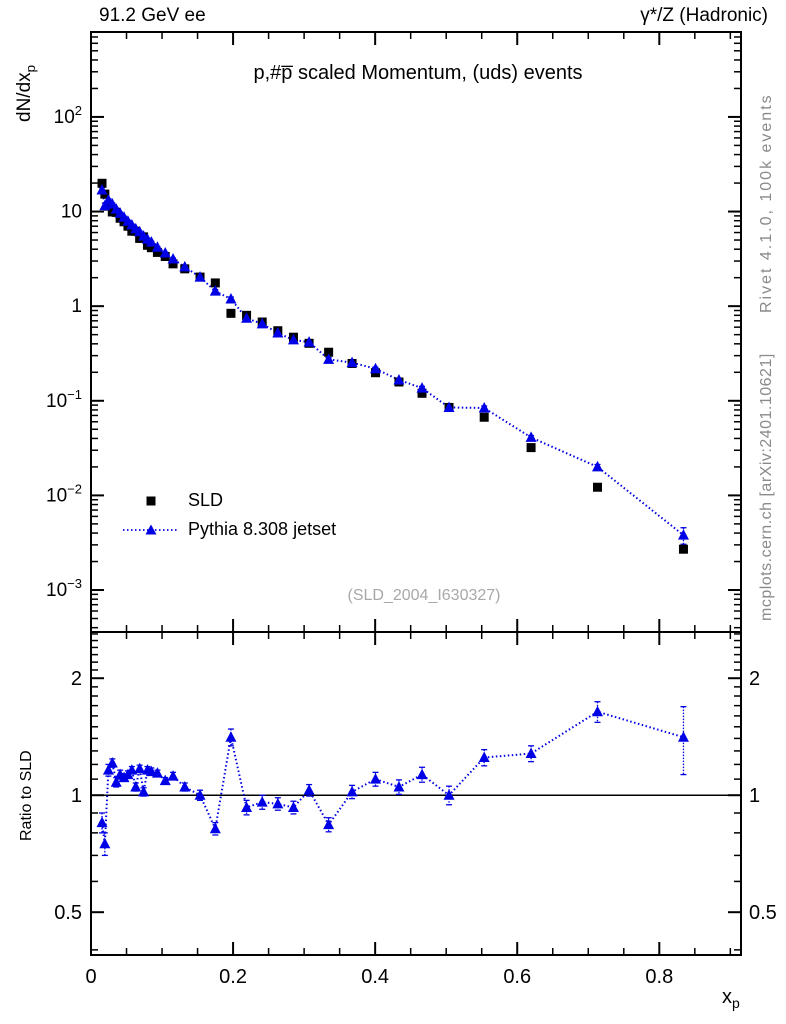  What do you see at coordinates (64, 588) in the screenshot?
I see `svg-text: 10⁻³` at bounding box center [64, 588].